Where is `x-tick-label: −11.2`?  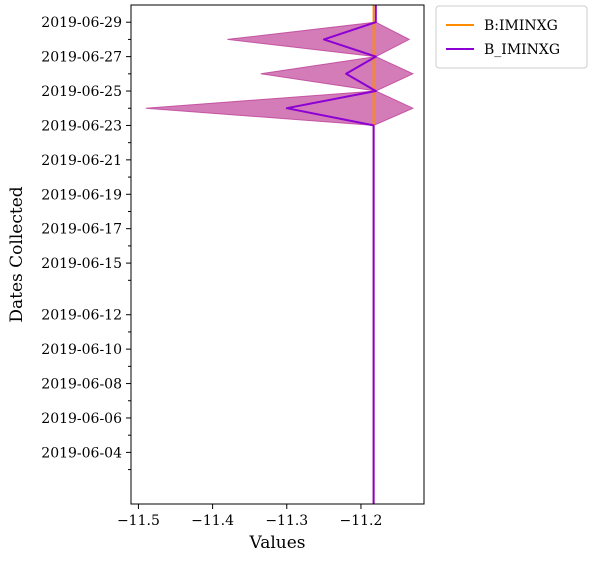 x-tick-label: −11.2 is located at coordinates (360, 521).